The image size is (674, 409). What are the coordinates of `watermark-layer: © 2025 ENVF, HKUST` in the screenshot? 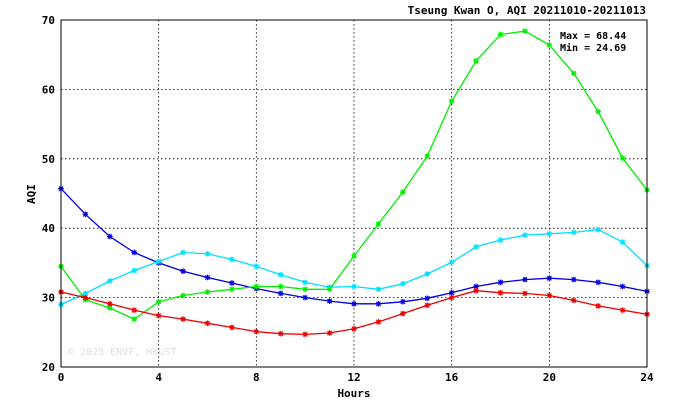 It's located at (122, 352).